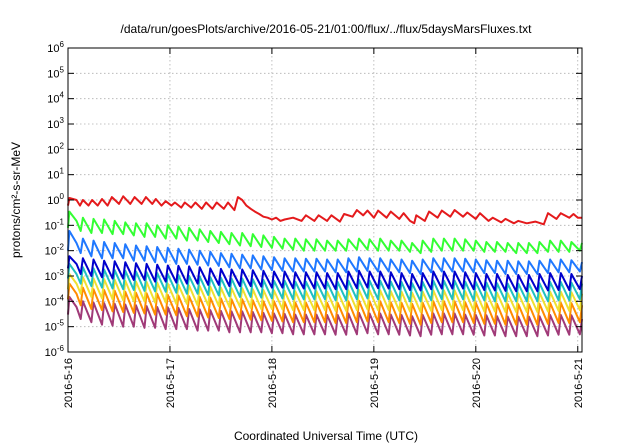 This screenshot has height=448, width=640. What do you see at coordinates (273, 383) in the screenshot?
I see `x-tick-label: 2016-5-18` at bounding box center [273, 383].